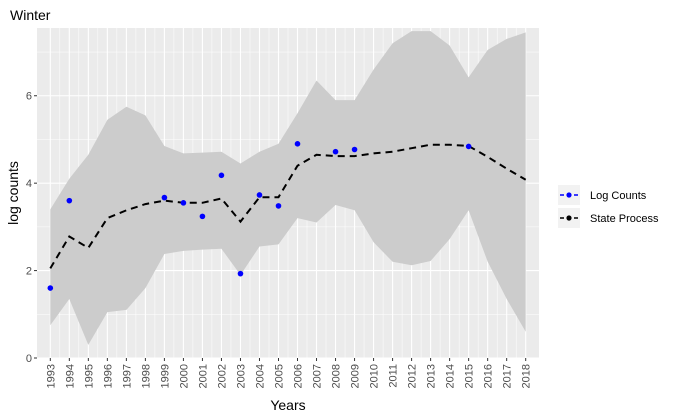  What do you see at coordinates (356, 376) in the screenshot?
I see `x-tick-label: 2009` at bounding box center [356, 376].